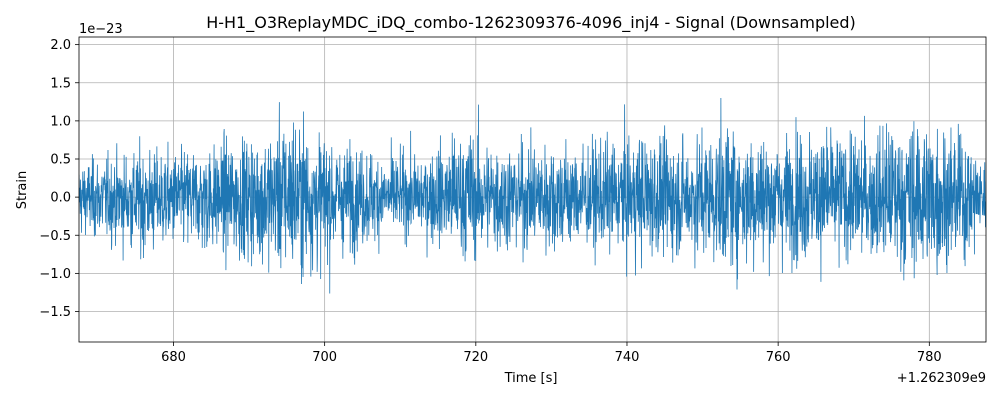 The width and height of the screenshot is (1000, 404). What do you see at coordinates (778, 357) in the screenshot?
I see `x-tick-label: 760` at bounding box center [778, 357].